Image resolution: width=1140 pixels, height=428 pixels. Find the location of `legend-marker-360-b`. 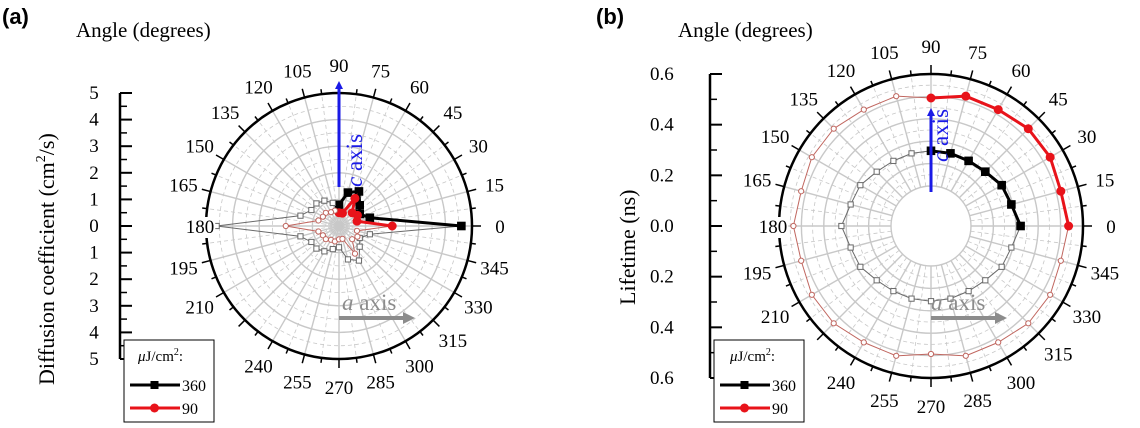

legend-marker-360-b is located at coordinates (744, 385).